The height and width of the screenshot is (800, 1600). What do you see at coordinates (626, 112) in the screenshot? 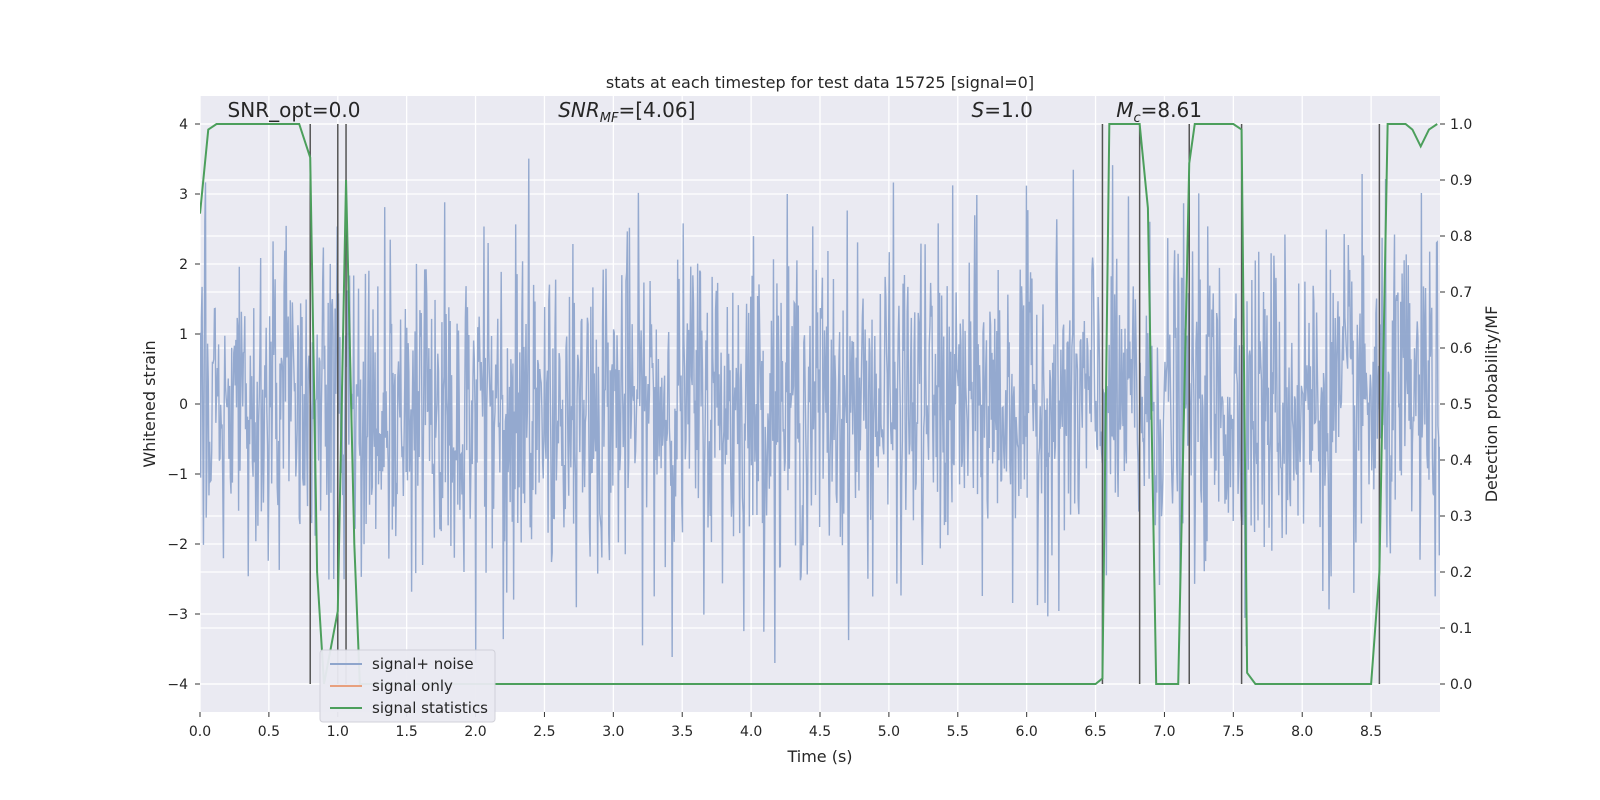
I see `annotation-1: SNRMF=[4.06]` at bounding box center [626, 112].